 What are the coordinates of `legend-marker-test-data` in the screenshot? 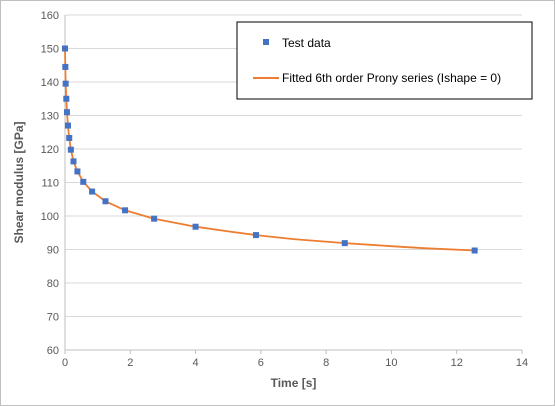 It's located at (266, 42).